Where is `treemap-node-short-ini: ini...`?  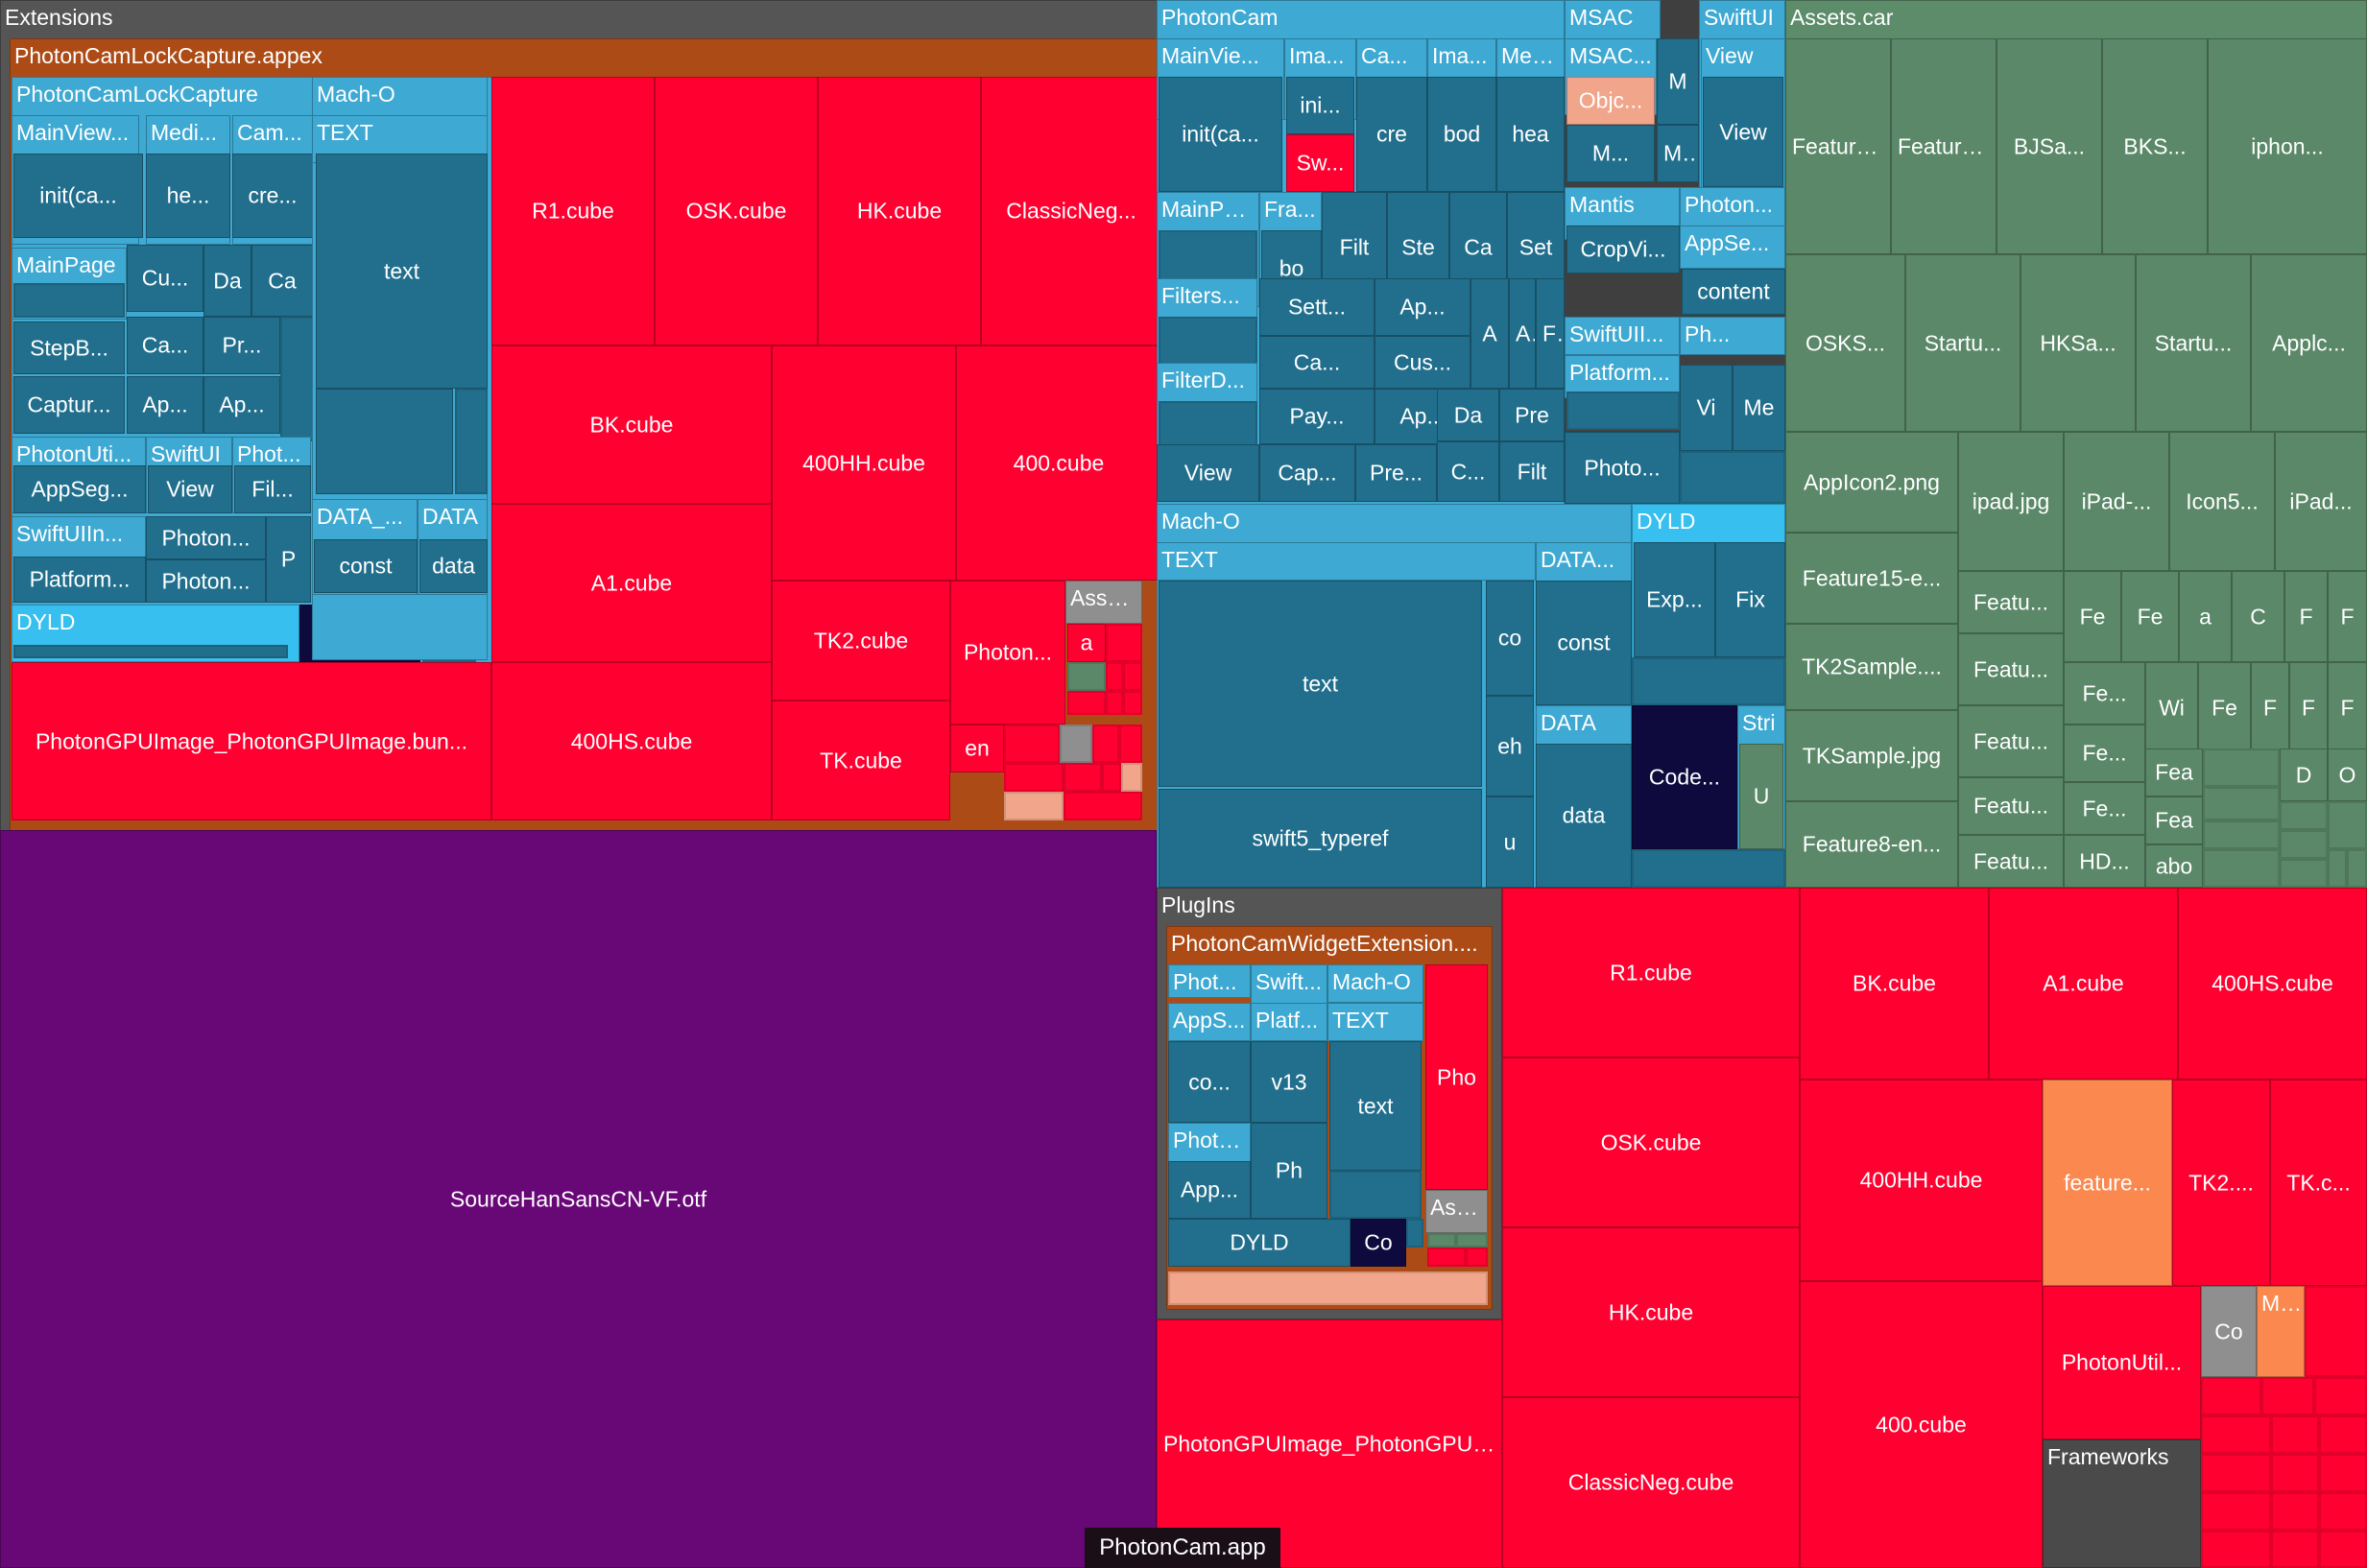
treemap-node-short-ini: ini... is located at coordinates (1320, 105).